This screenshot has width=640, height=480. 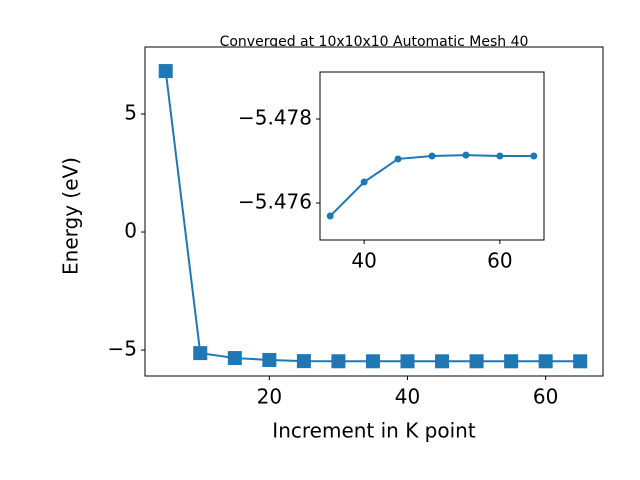 I want to click on y-tick-label: 0, so click(x=130, y=231).